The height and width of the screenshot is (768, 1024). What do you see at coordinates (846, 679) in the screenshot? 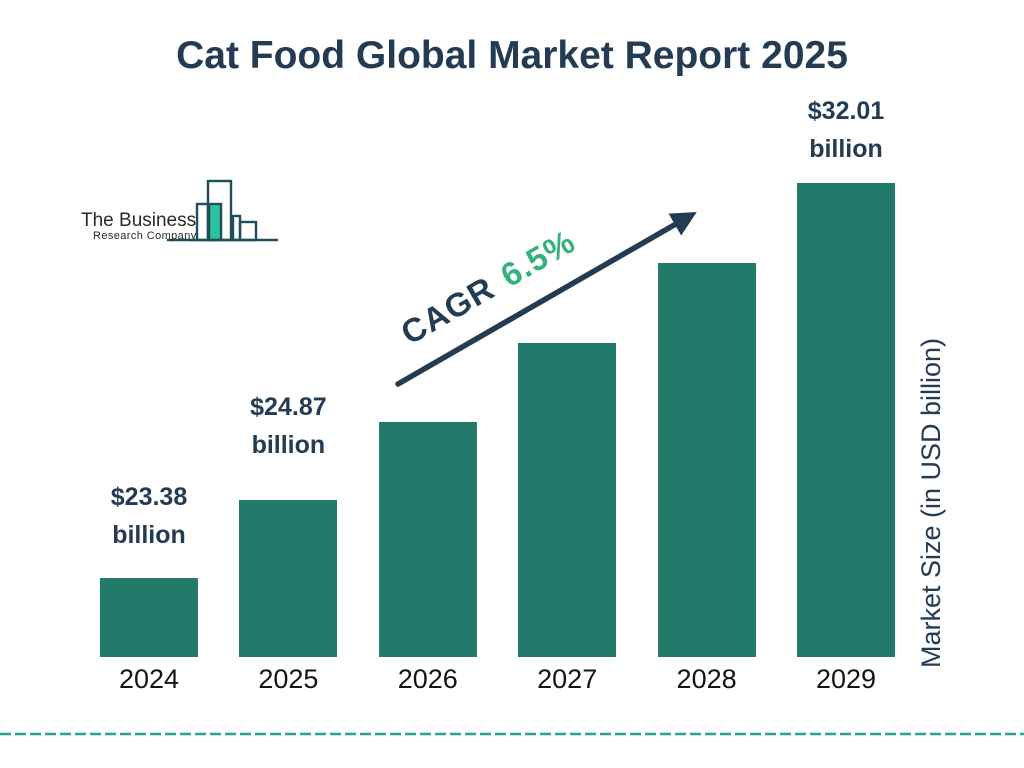
I see `x-tick-2029: 2029` at bounding box center [846, 679].